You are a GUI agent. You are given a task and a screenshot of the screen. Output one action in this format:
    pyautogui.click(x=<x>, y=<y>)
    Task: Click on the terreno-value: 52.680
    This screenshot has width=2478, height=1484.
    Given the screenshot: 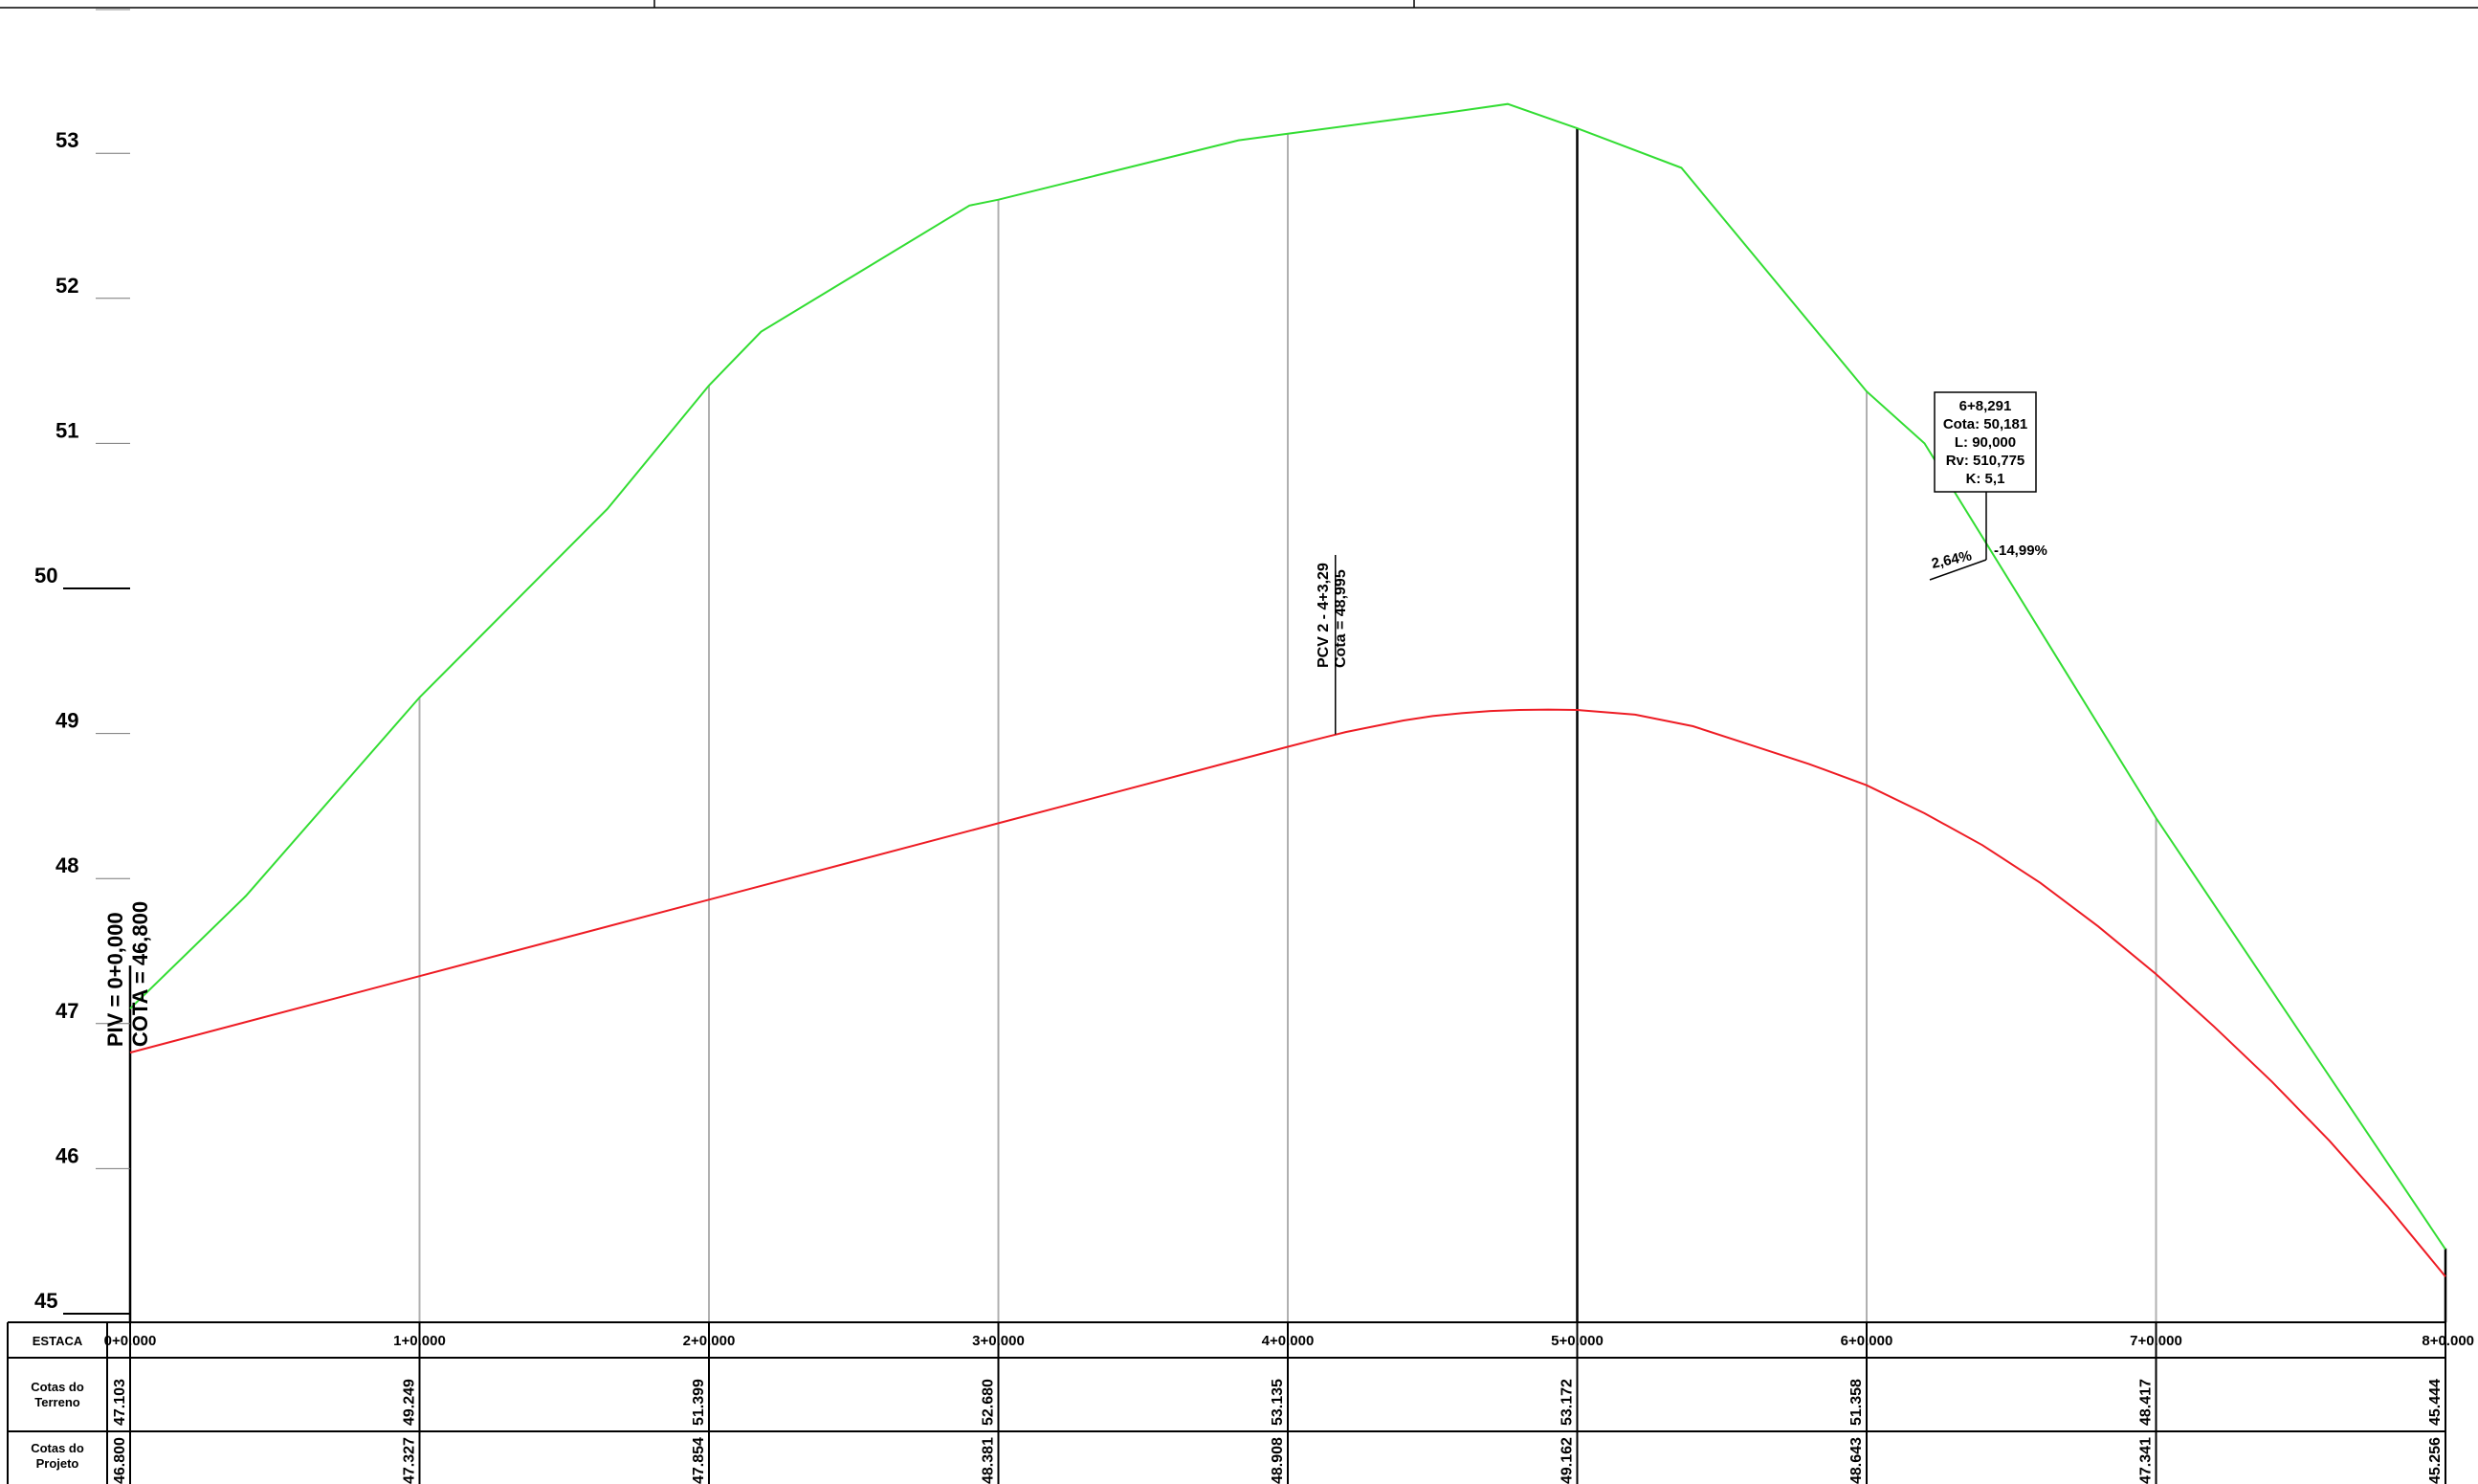 What is the action you would take?
    pyautogui.click(x=989, y=1402)
    